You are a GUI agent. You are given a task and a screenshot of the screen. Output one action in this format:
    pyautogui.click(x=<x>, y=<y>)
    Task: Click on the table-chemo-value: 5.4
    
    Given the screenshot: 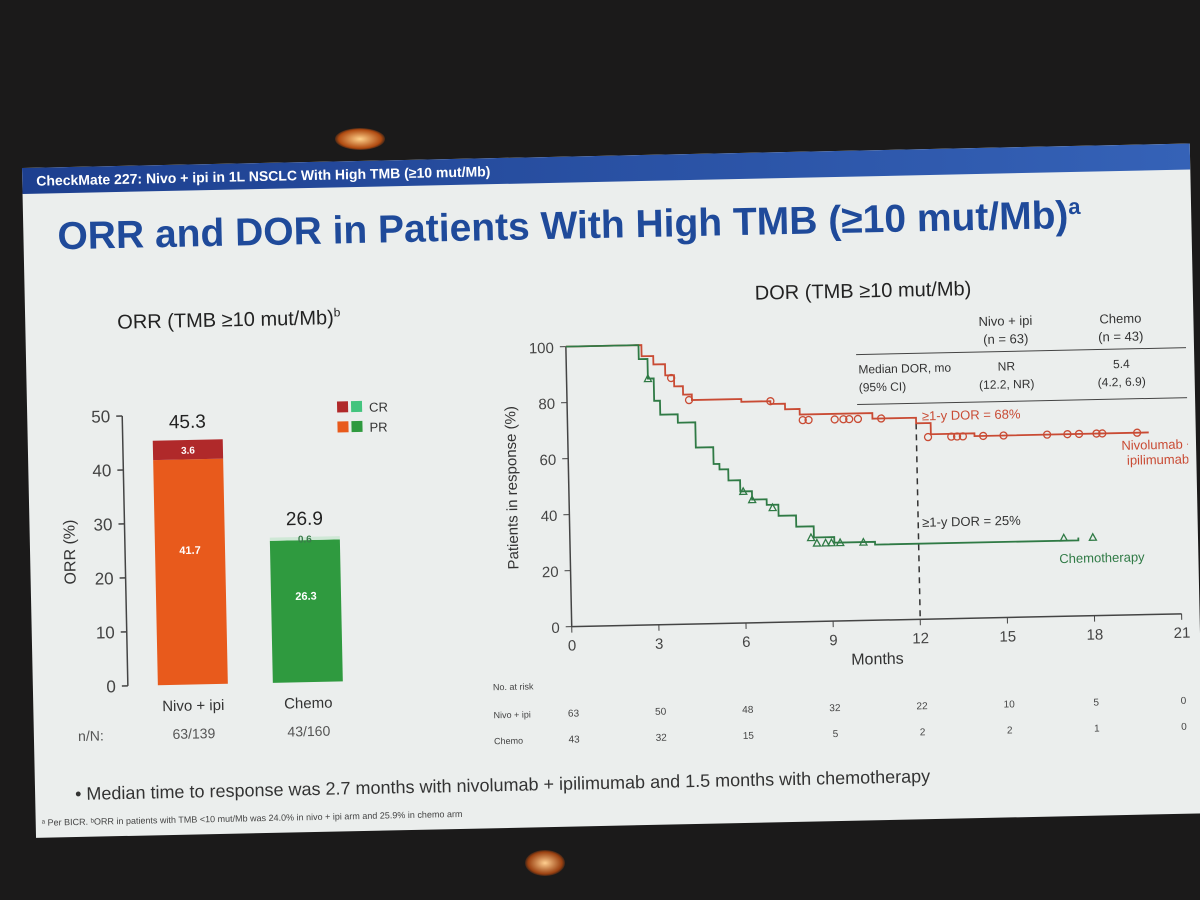 What is the action you would take?
    pyautogui.click(x=1121, y=364)
    